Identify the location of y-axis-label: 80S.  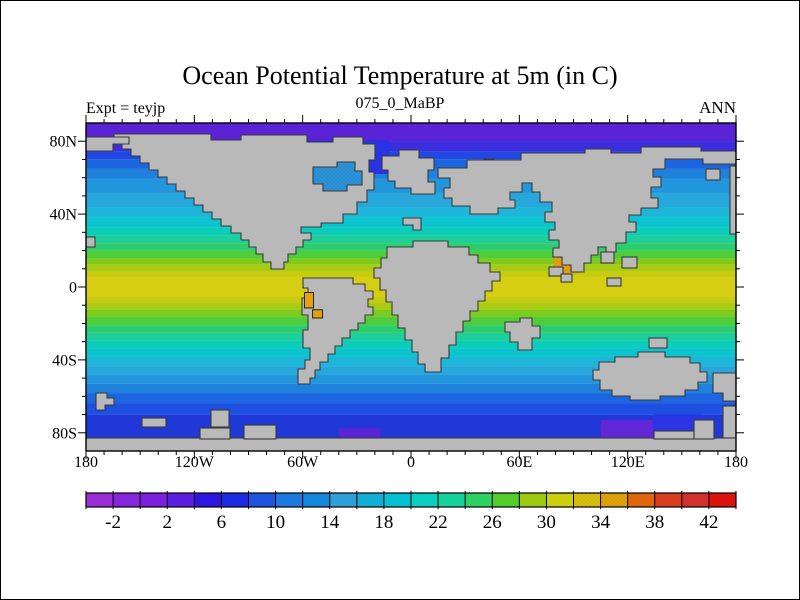
(64, 433).